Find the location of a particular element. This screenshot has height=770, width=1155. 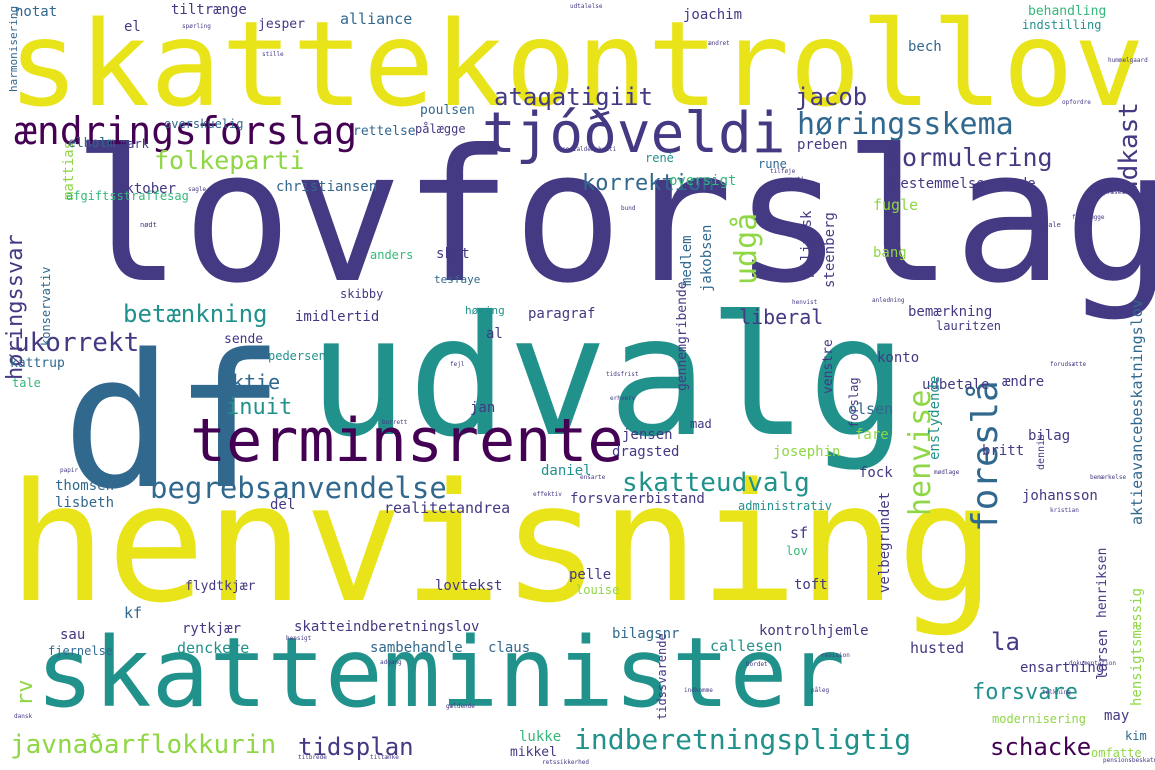

word-cloud-term: bang is located at coordinates (890, 253).